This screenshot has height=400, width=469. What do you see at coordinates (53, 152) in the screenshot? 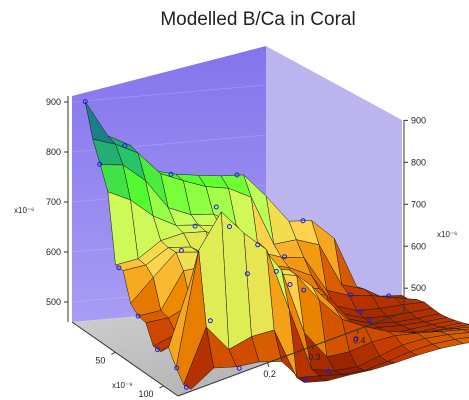
I see `z-left-tick-label: 800` at bounding box center [53, 152].